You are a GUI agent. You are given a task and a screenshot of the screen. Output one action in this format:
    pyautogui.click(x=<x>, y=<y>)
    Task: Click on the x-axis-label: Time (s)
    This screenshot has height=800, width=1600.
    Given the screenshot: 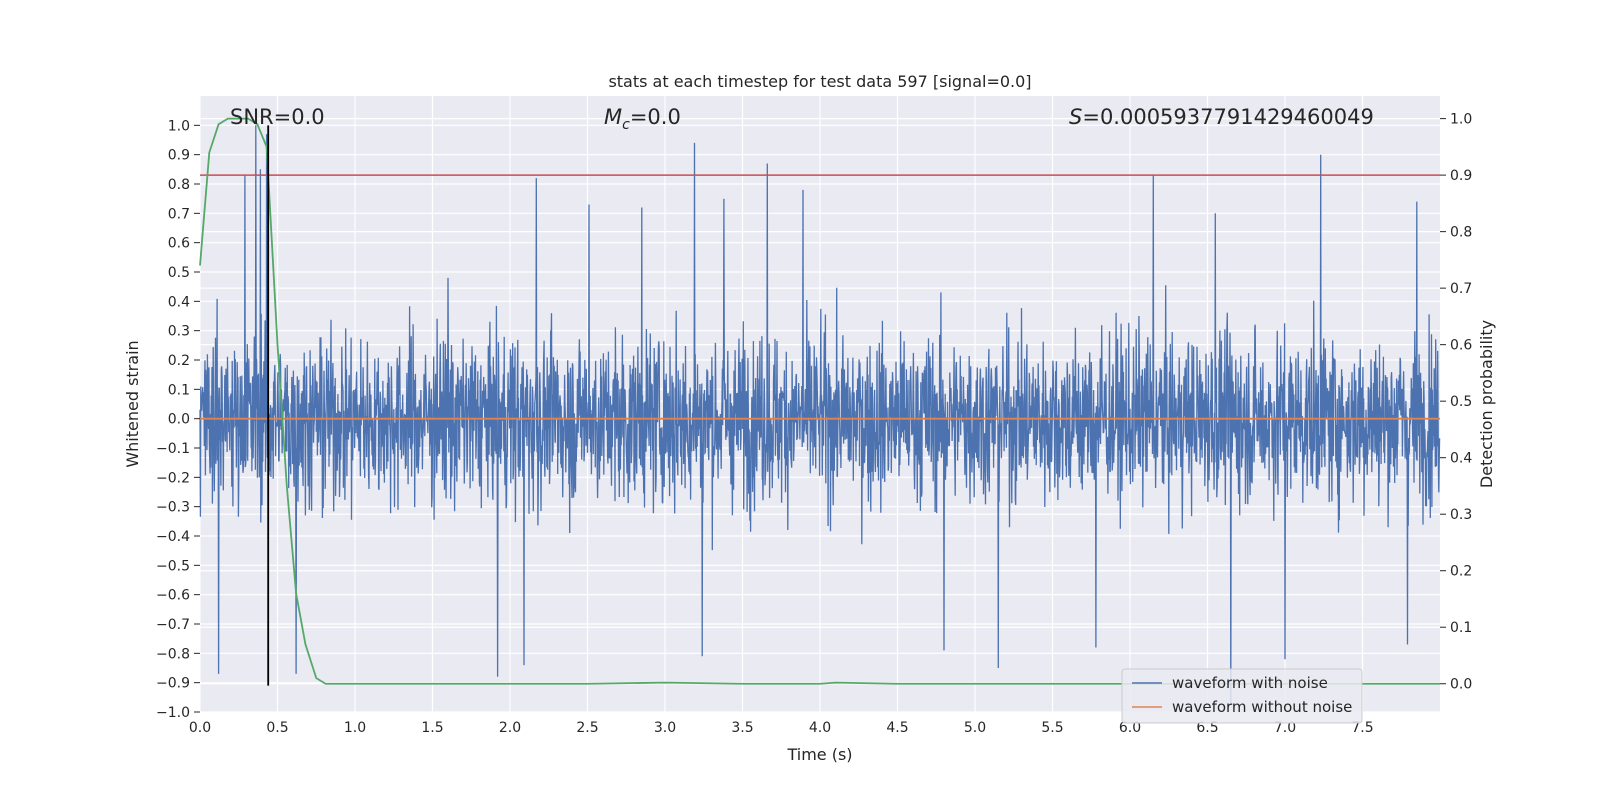 What is the action you would take?
    pyautogui.click(x=819, y=754)
    